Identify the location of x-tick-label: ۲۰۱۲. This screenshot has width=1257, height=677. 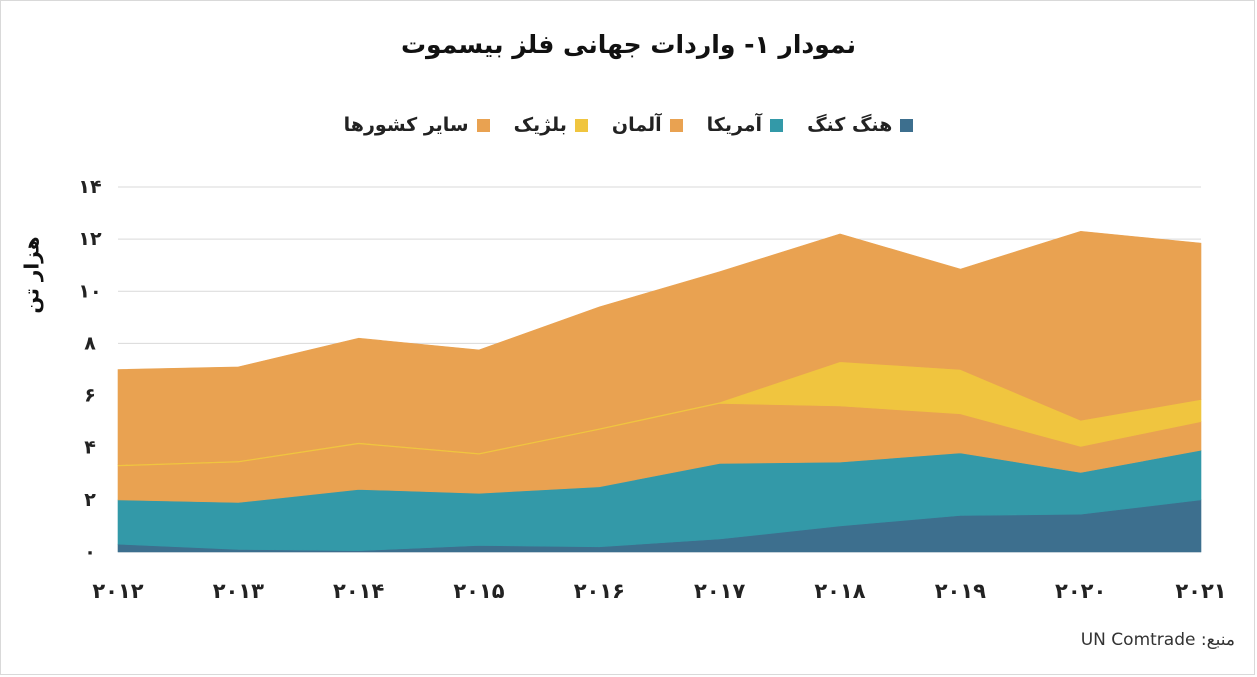
(117, 591).